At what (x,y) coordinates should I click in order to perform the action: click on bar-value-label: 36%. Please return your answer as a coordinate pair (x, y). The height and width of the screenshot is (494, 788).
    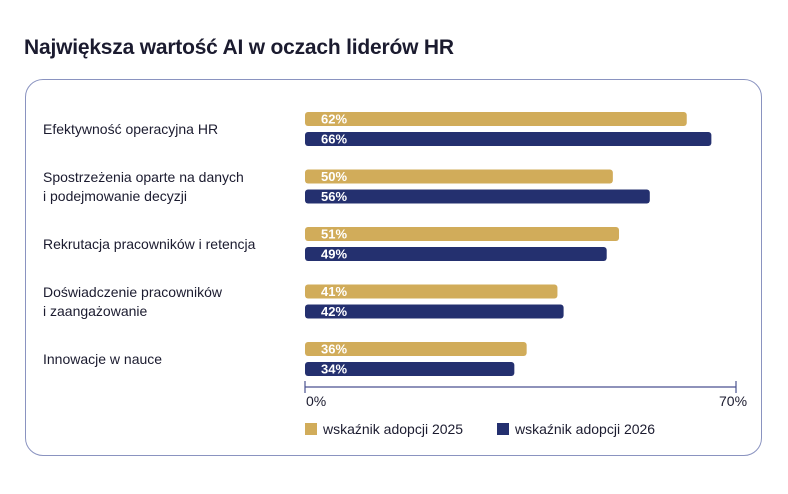
    Looking at the image, I should click on (334, 349).